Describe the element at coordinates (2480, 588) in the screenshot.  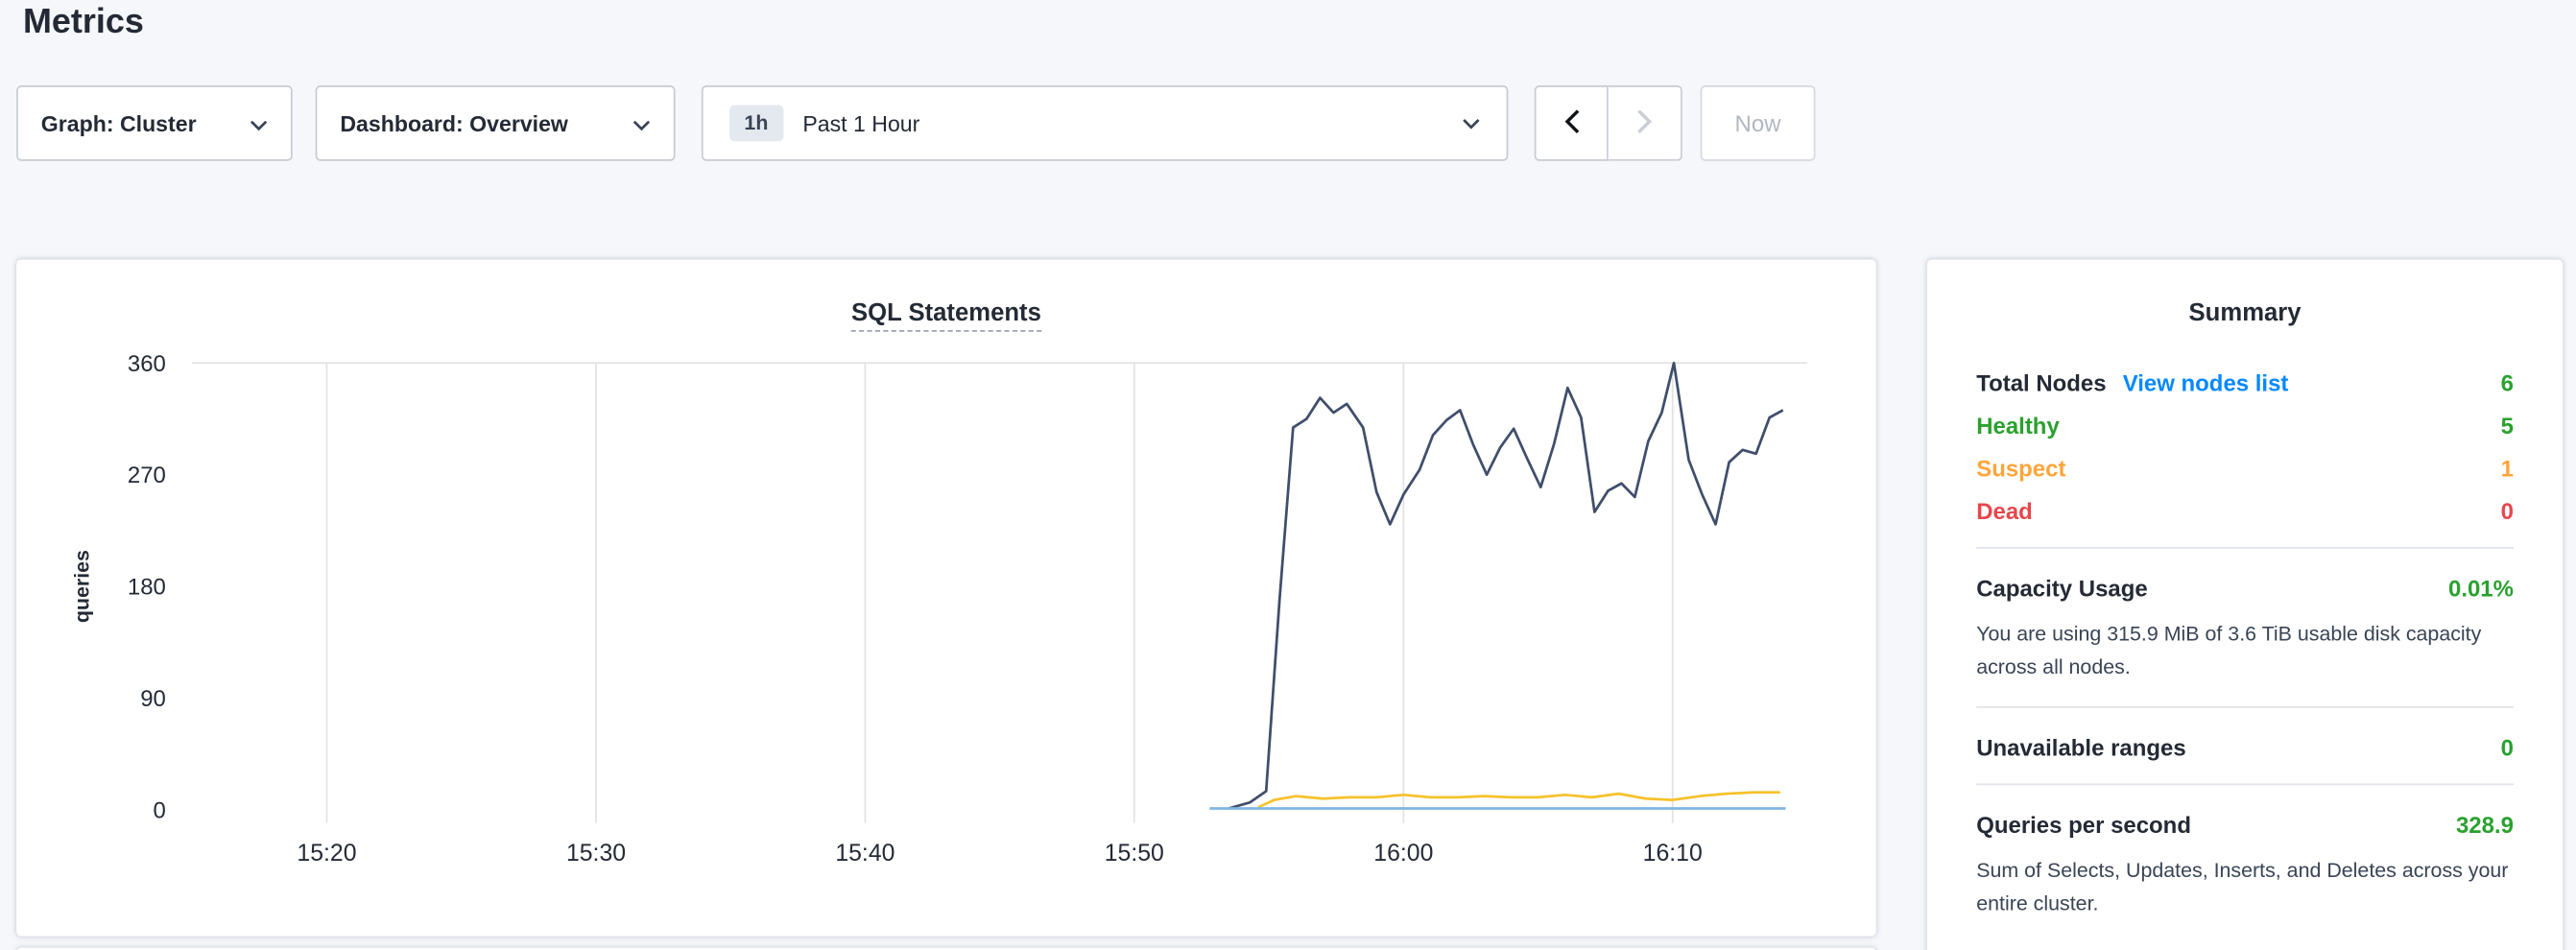
I see `capacity-usage-value: 0.01%` at that location.